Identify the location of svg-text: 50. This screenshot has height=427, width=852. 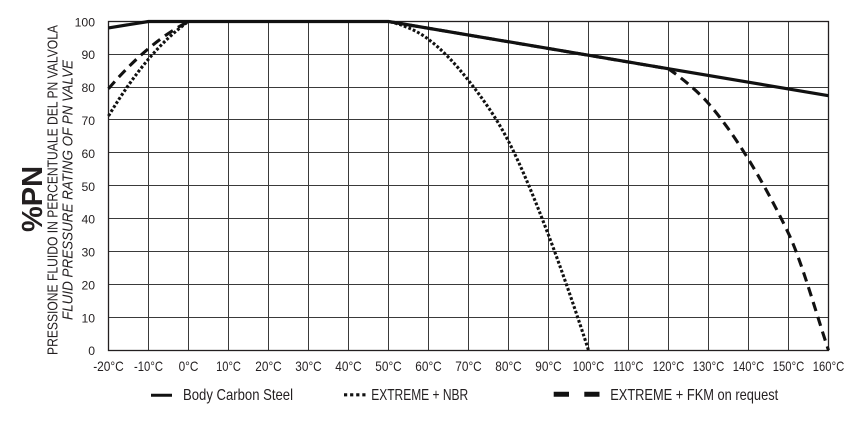
(88, 187).